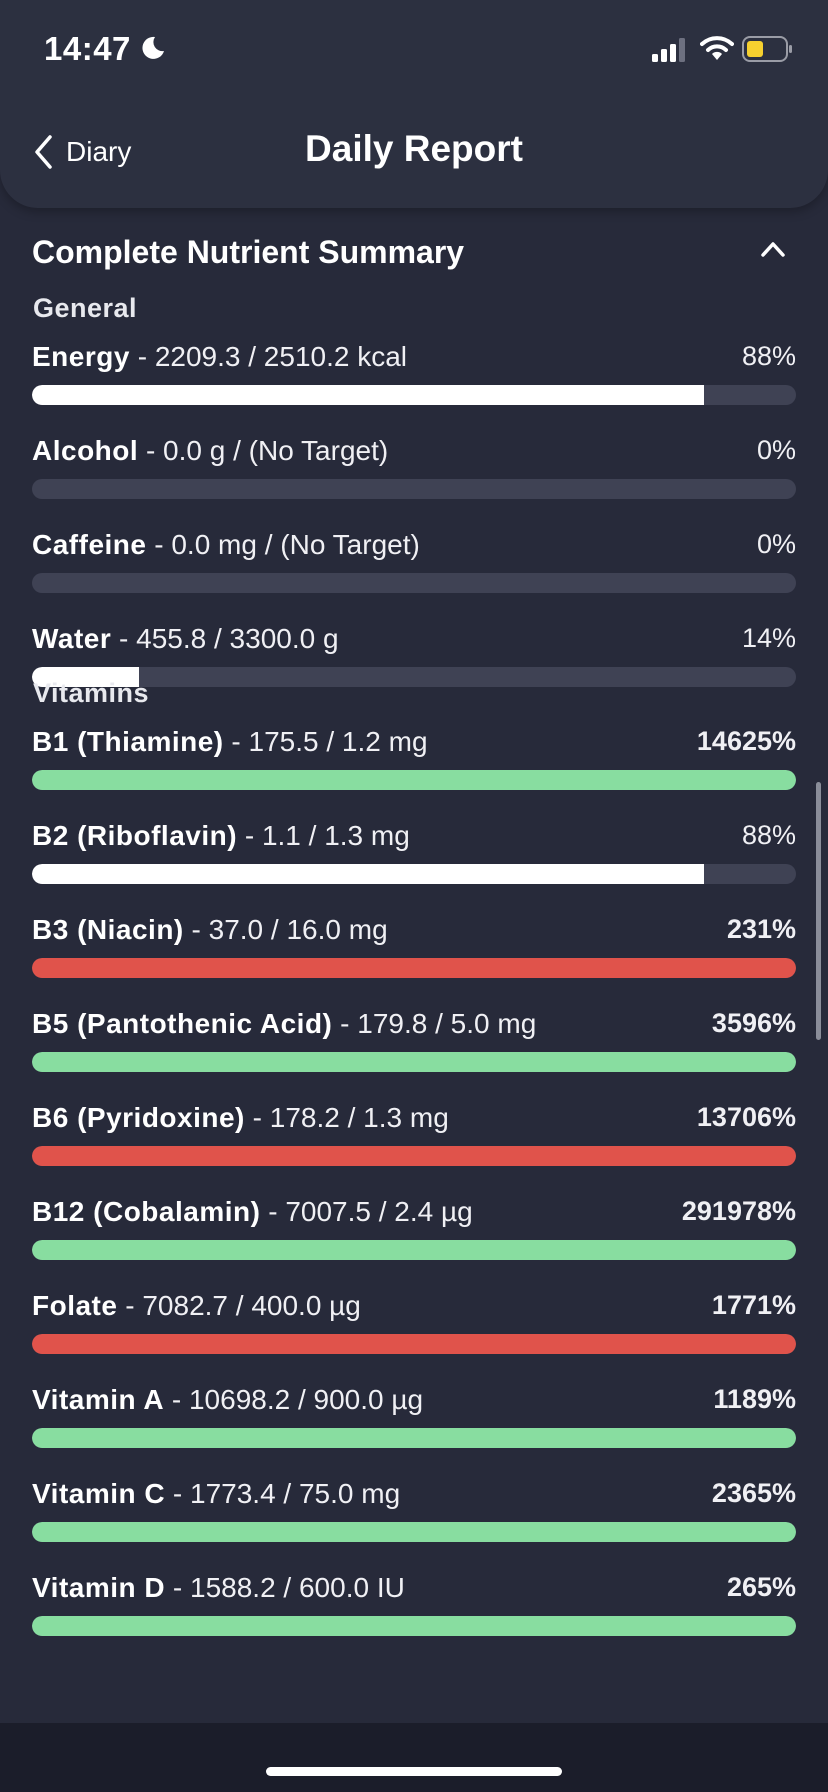 This screenshot has width=828, height=1792. I want to click on nutrient-amount: - 37.0 / 16.0 mg, so click(285, 929).